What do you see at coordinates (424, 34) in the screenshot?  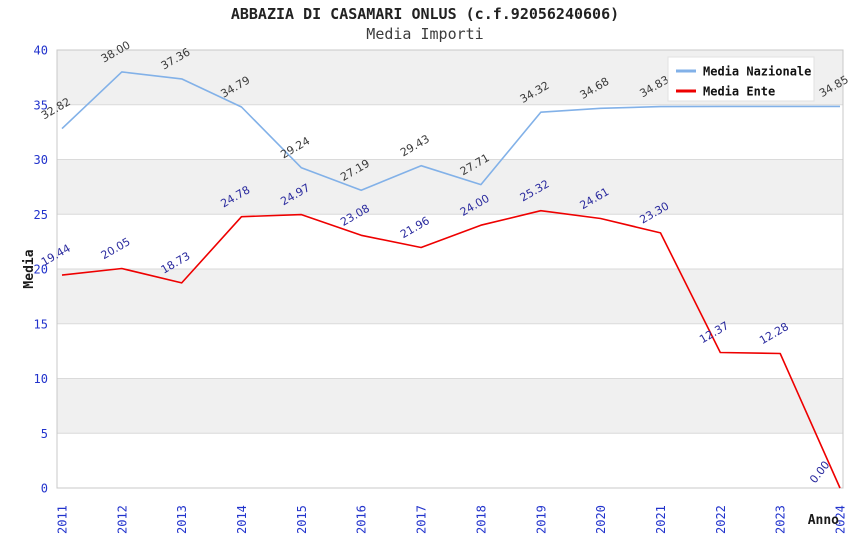 I see `chart-subtitle: Media Importi` at bounding box center [424, 34].